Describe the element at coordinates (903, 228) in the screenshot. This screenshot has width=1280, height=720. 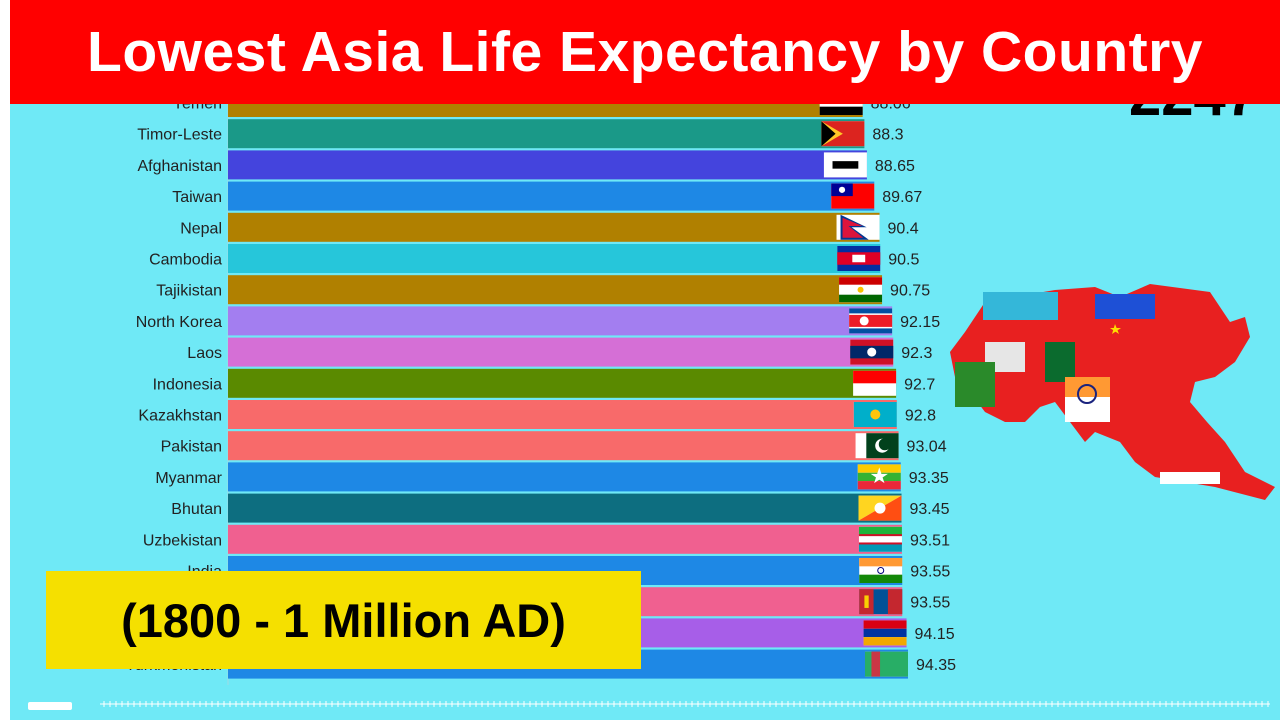
I see `value-label: 90.4` at that location.